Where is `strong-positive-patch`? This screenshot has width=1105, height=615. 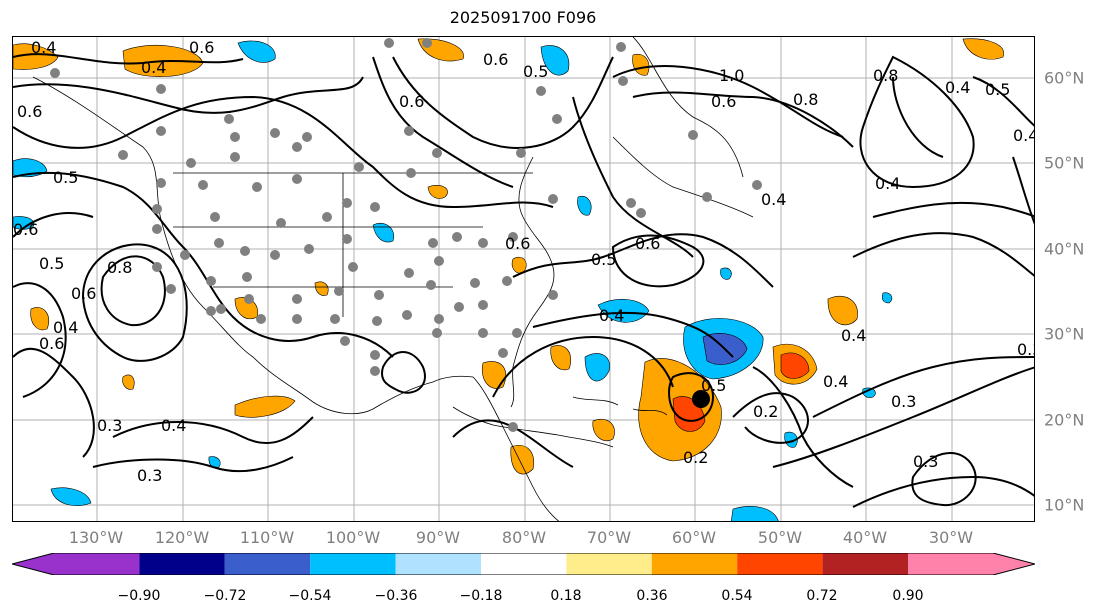
strong-positive-patch is located at coordinates (795, 365).